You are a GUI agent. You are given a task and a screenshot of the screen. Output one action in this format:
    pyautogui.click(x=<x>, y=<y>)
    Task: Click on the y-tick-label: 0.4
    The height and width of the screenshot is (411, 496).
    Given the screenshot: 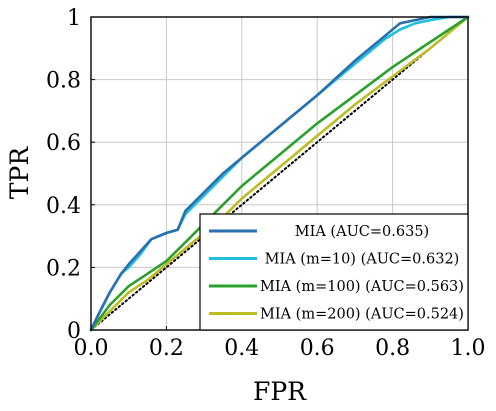 What is the action you would take?
    pyautogui.click(x=63, y=206)
    